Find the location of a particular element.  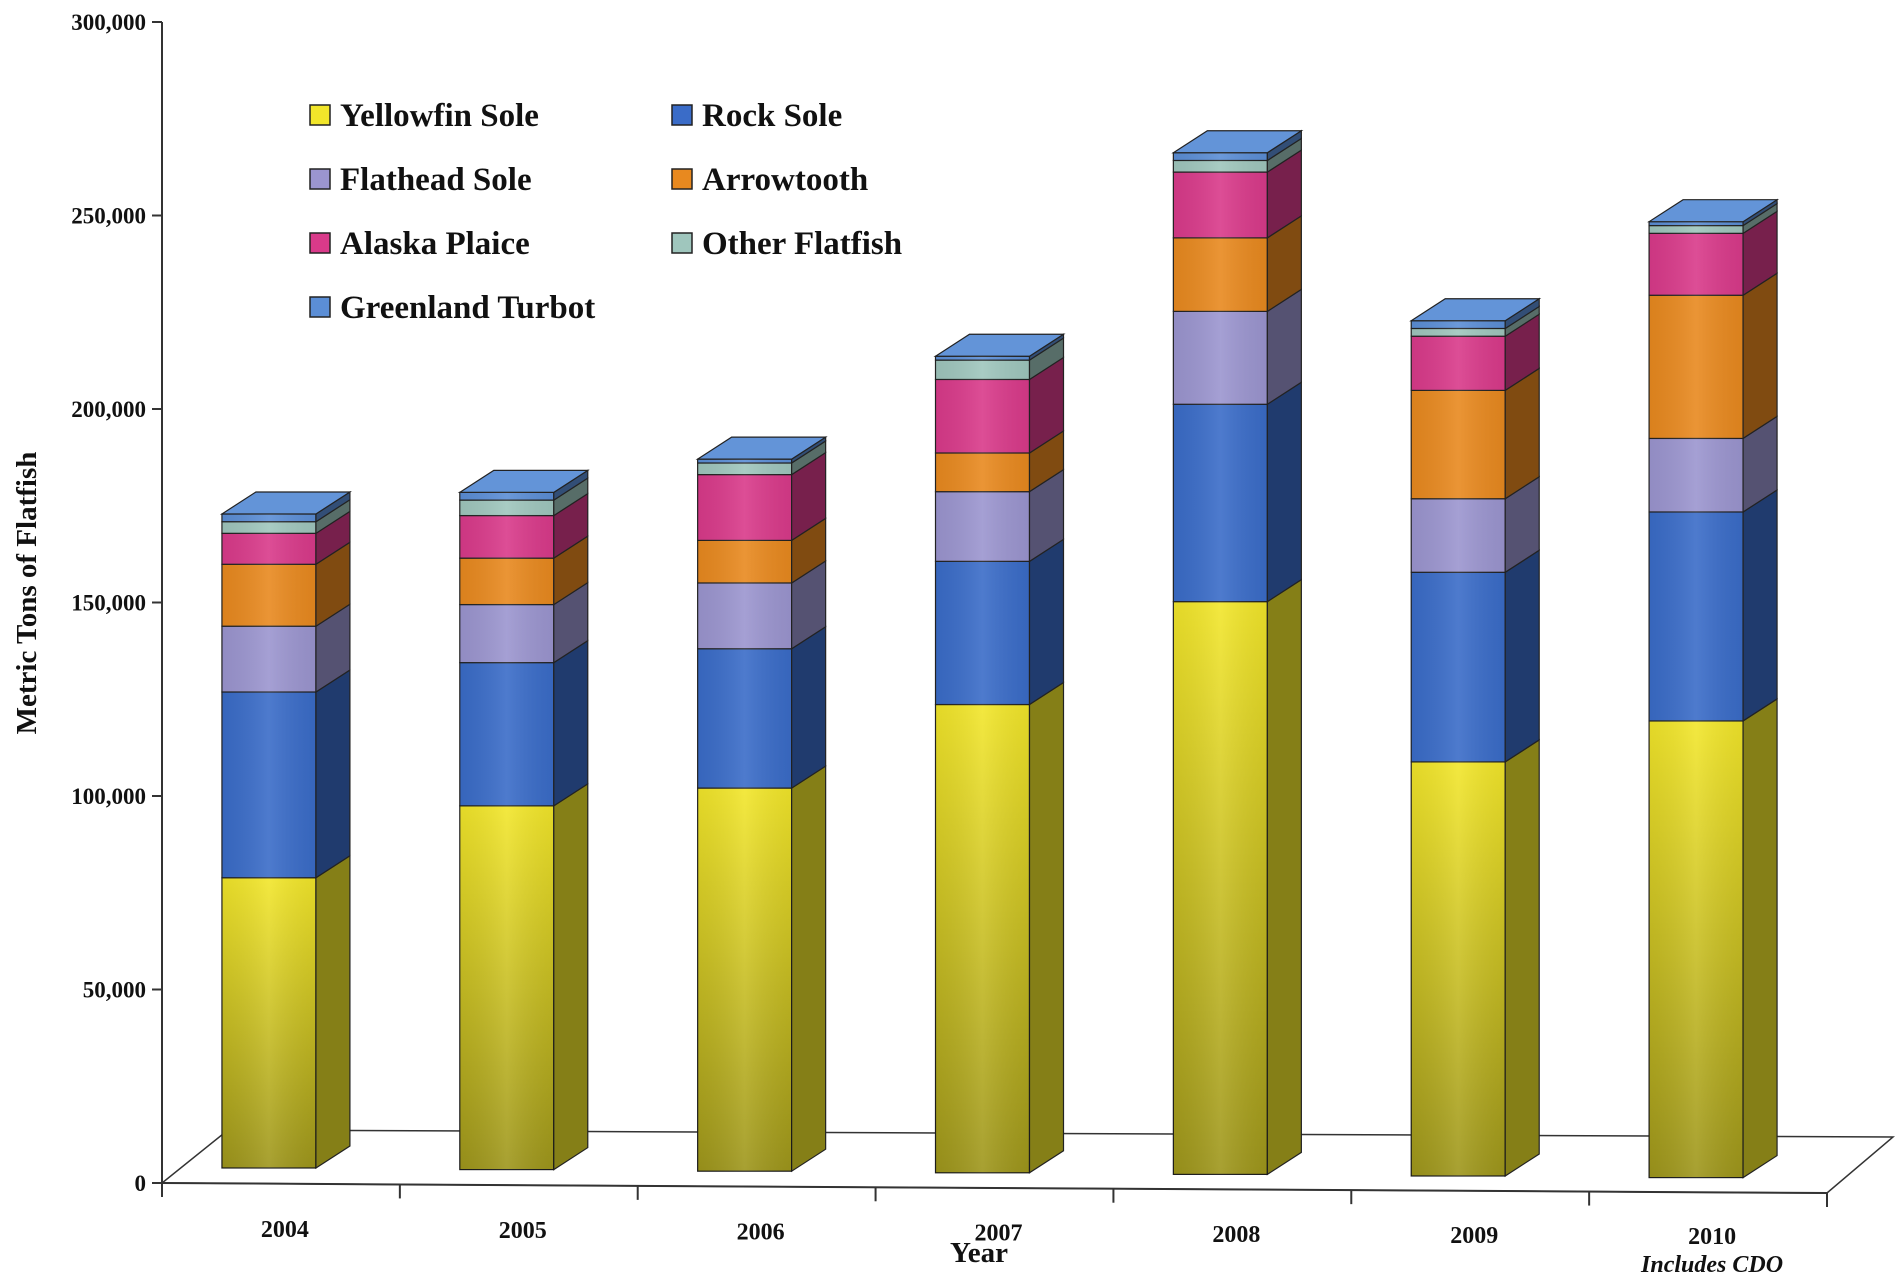

bar-stack-2004 is located at coordinates (285, 830).